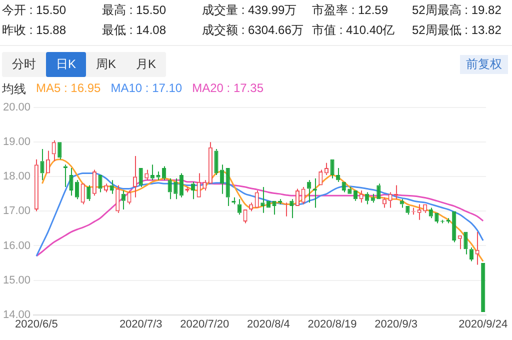 The width and height of the screenshot is (512, 340). What do you see at coordinates (332, 324) in the screenshot?
I see `x-tick-label: 2020/8/19` at bounding box center [332, 324].